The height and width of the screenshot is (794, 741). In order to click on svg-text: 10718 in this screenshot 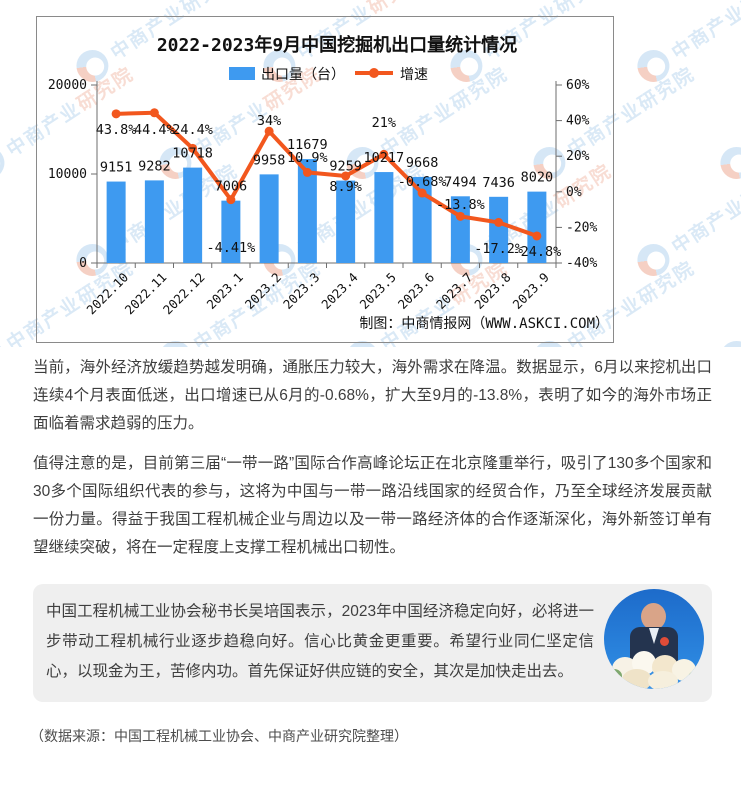, I will do `click(192, 154)`.